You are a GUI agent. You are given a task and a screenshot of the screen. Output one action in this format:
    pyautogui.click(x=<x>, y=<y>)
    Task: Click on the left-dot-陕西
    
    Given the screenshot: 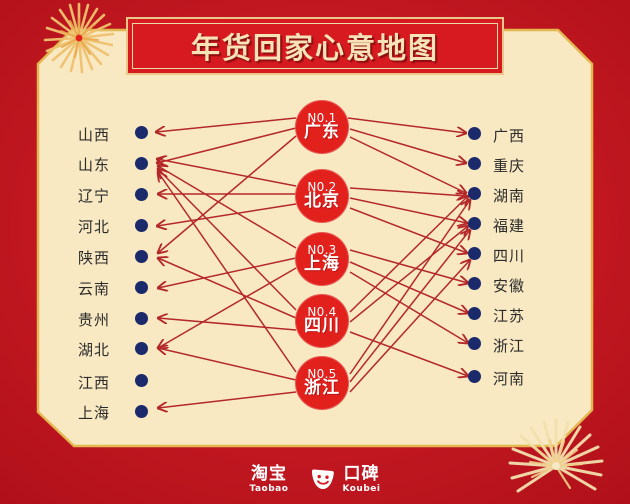 What is the action you would take?
    pyautogui.click(x=141, y=256)
    